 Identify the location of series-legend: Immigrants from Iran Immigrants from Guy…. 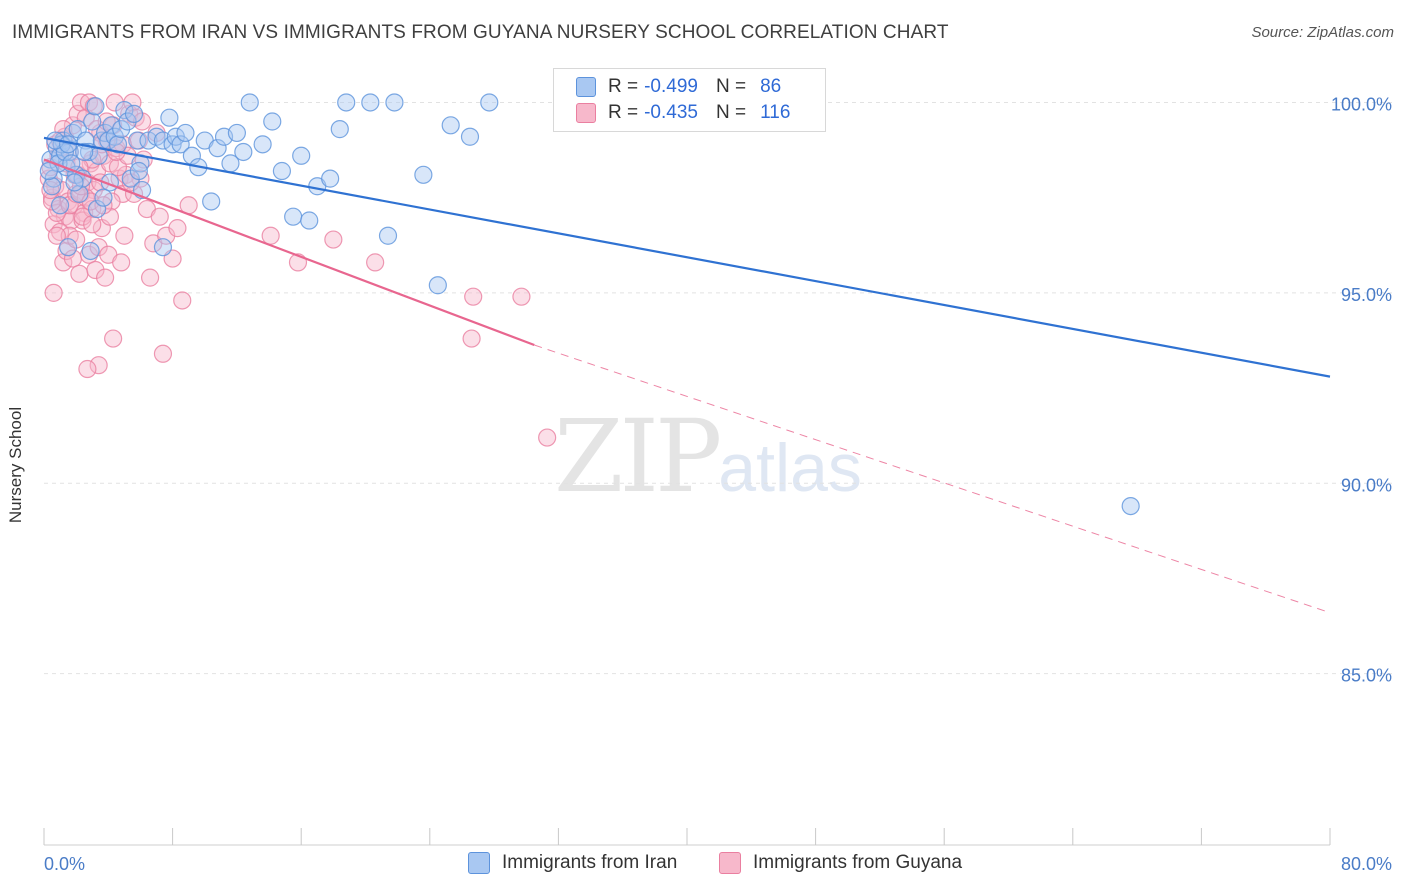
(703, 865).